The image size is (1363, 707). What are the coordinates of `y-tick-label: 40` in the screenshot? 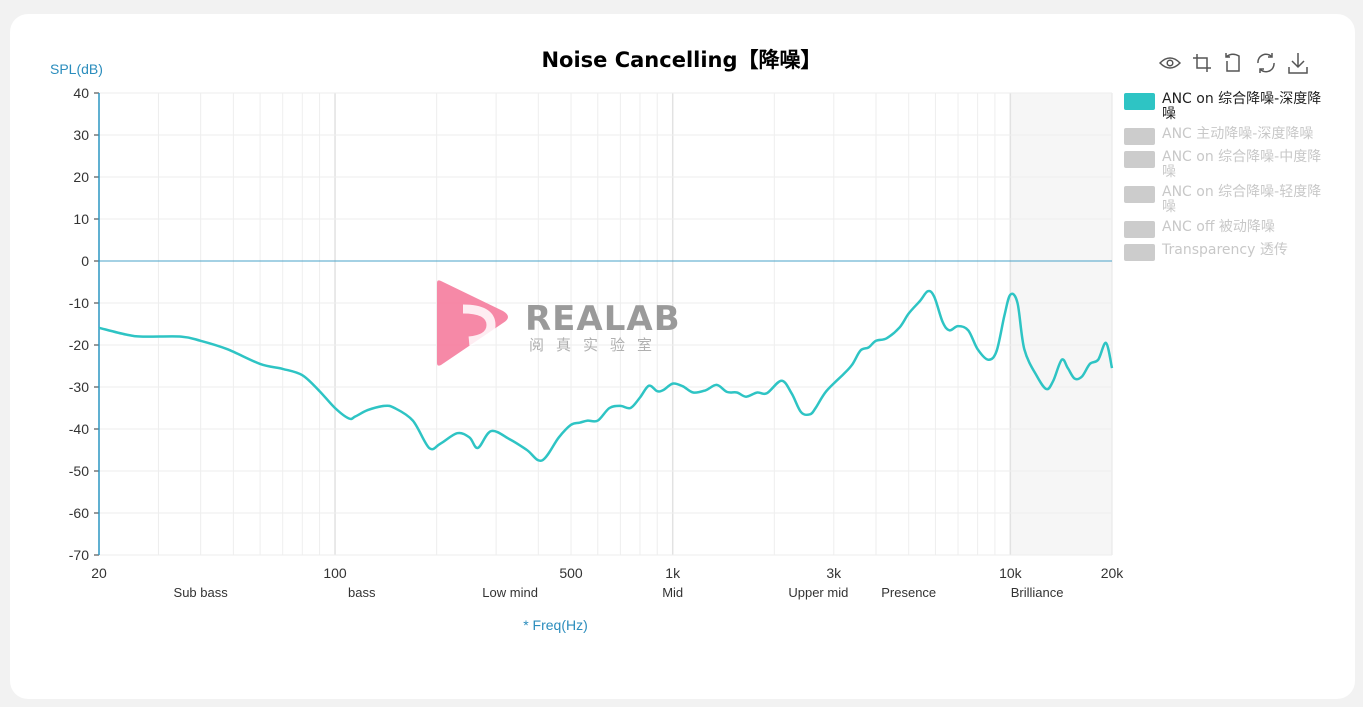 It's located at (81, 93).